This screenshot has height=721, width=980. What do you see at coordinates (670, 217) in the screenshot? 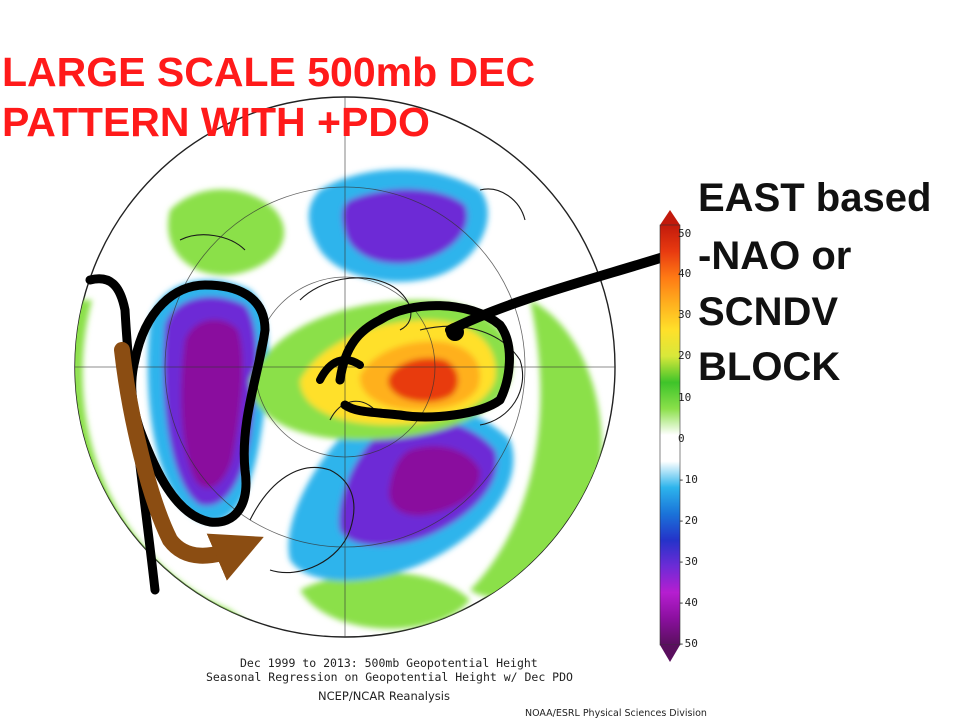
I see `colorbar-top-triangle` at bounding box center [670, 217].